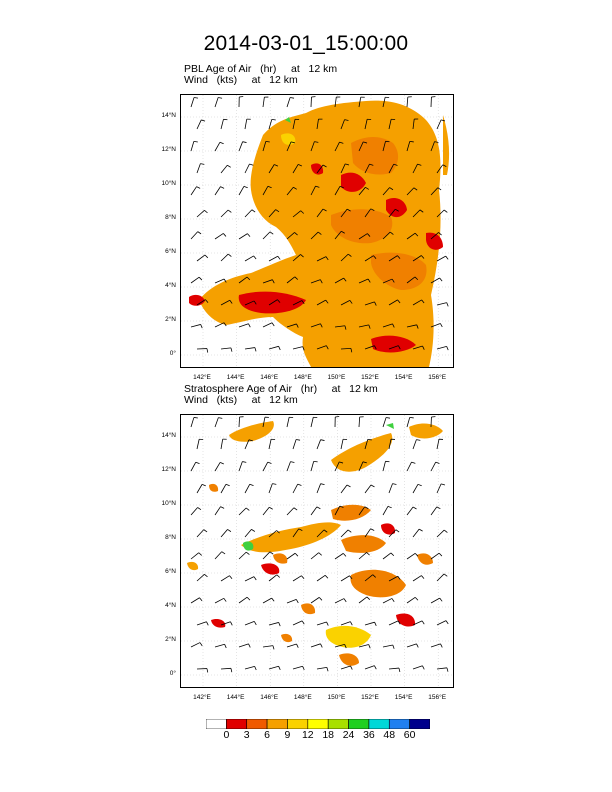 This screenshot has width=612, height=792. I want to click on y-tick-label: 2°N, so click(170, 639).